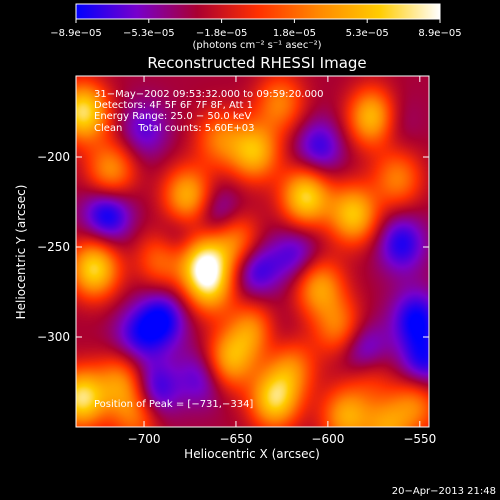 This screenshot has width=500, height=500. I want to click on y-tick-label: −300, so click(53, 337).